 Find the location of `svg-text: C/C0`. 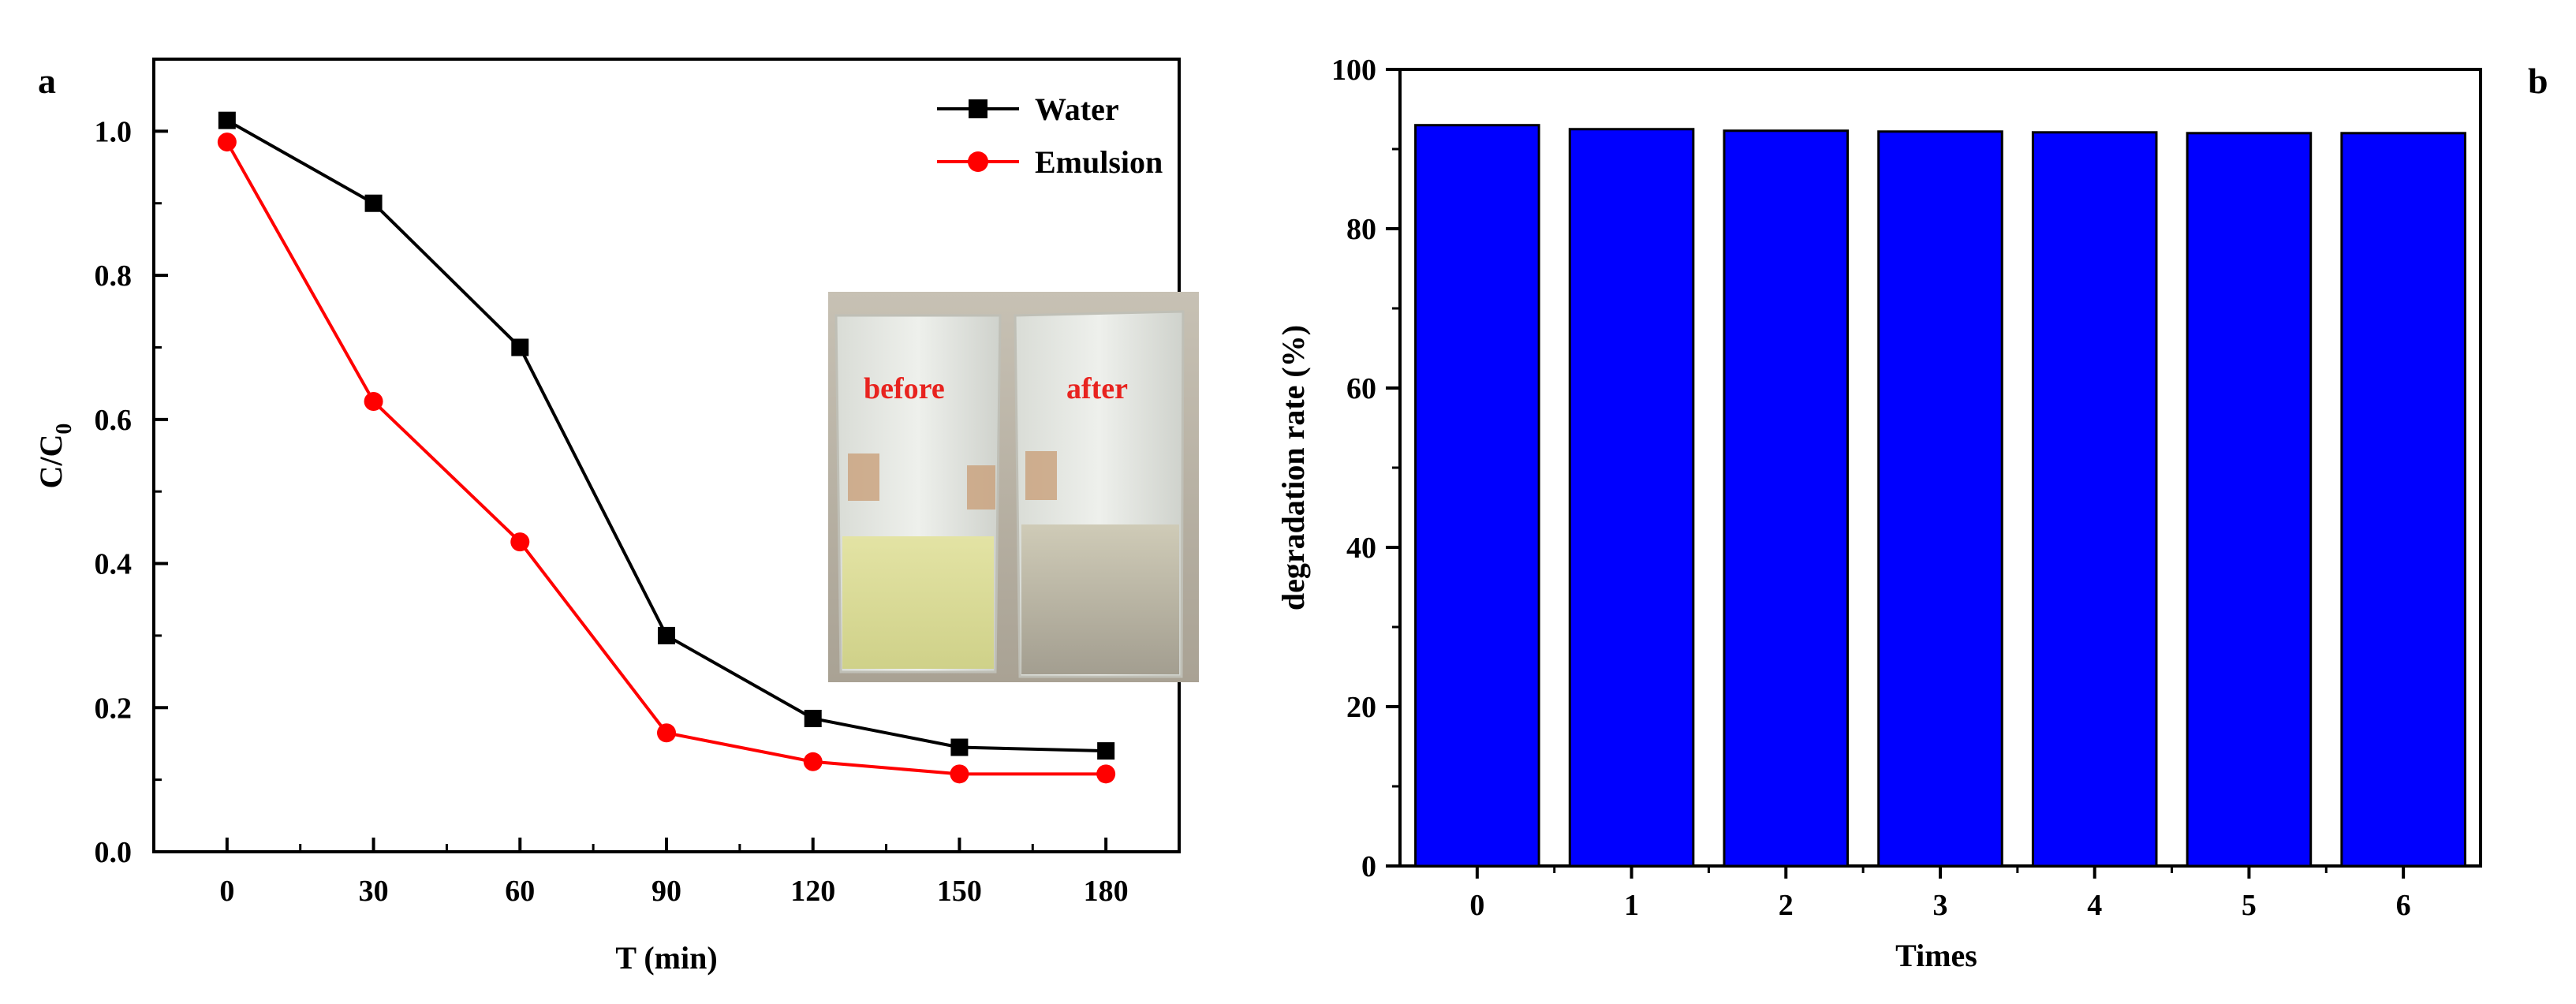

svg-text: C/C0 is located at coordinates (55, 457).